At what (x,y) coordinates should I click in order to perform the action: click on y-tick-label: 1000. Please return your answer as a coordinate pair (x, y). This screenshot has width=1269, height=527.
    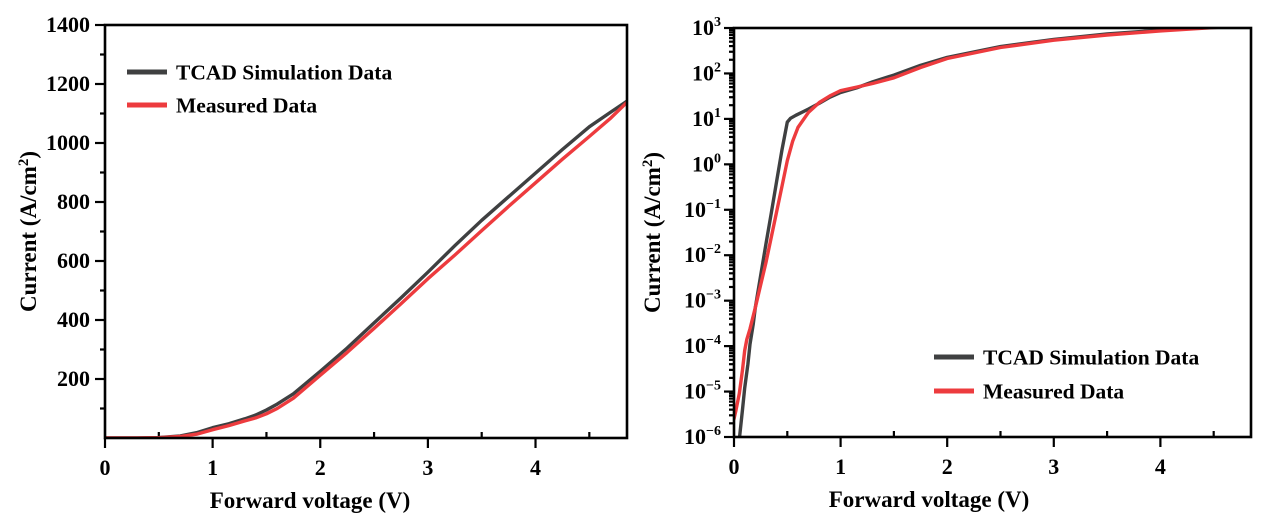
    Looking at the image, I should click on (68, 142).